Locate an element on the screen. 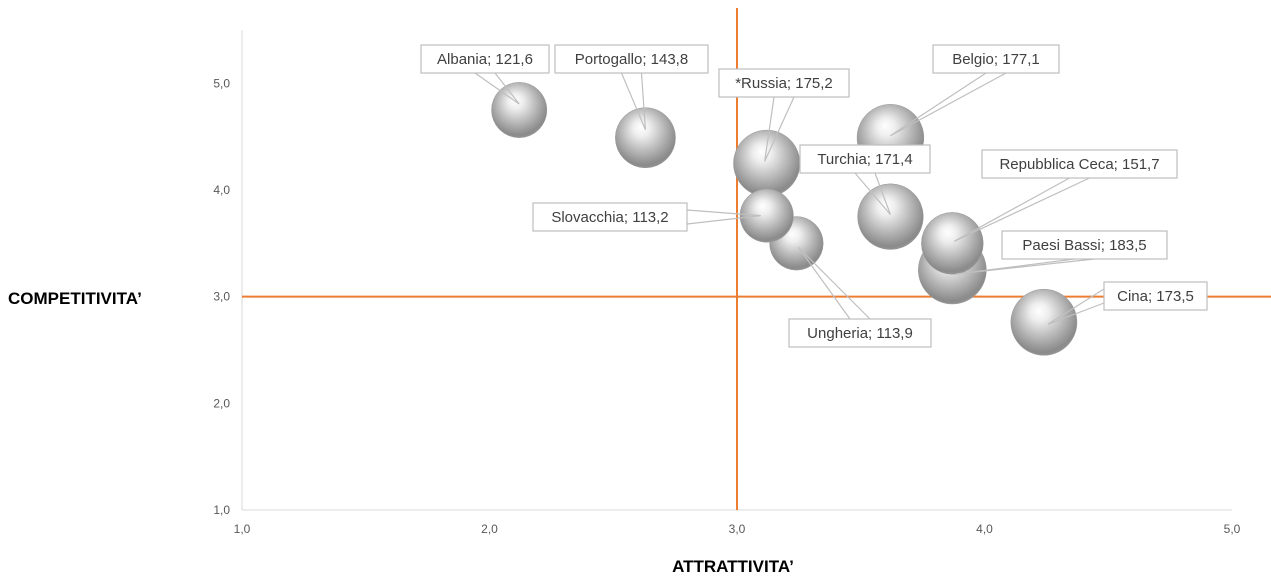 Image resolution: width=1271 pixels, height=586 pixels. bubble-russia is located at coordinates (767, 163).